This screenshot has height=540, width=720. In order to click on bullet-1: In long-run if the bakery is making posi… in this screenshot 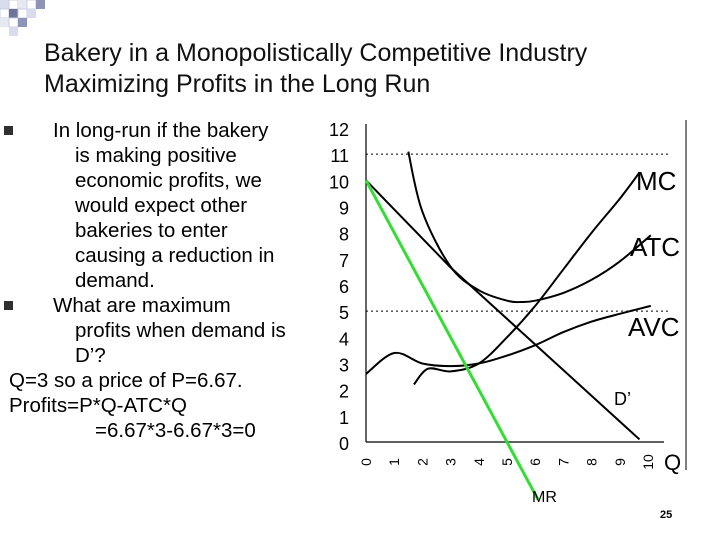, I will do `click(160, 205)`.